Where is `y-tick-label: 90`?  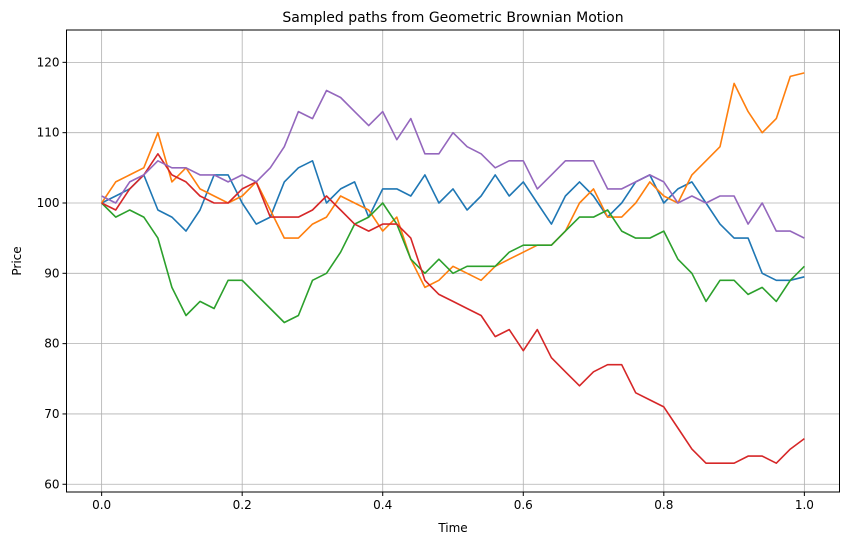
y-tick-label: 90 is located at coordinates (51, 273).